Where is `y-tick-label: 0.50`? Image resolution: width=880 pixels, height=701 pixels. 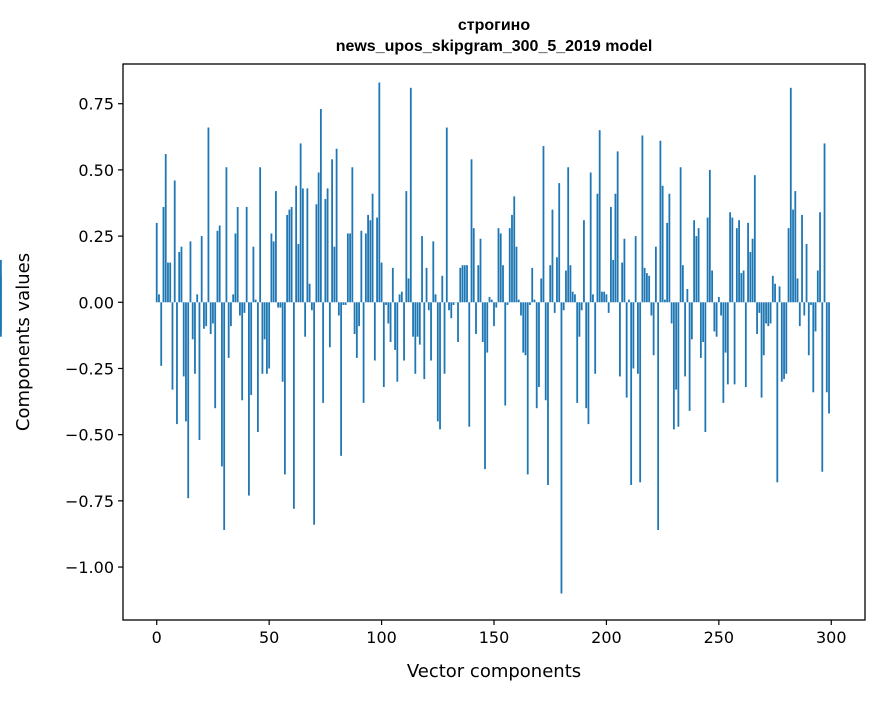
y-tick-label: 0.50 is located at coordinates (96, 170).